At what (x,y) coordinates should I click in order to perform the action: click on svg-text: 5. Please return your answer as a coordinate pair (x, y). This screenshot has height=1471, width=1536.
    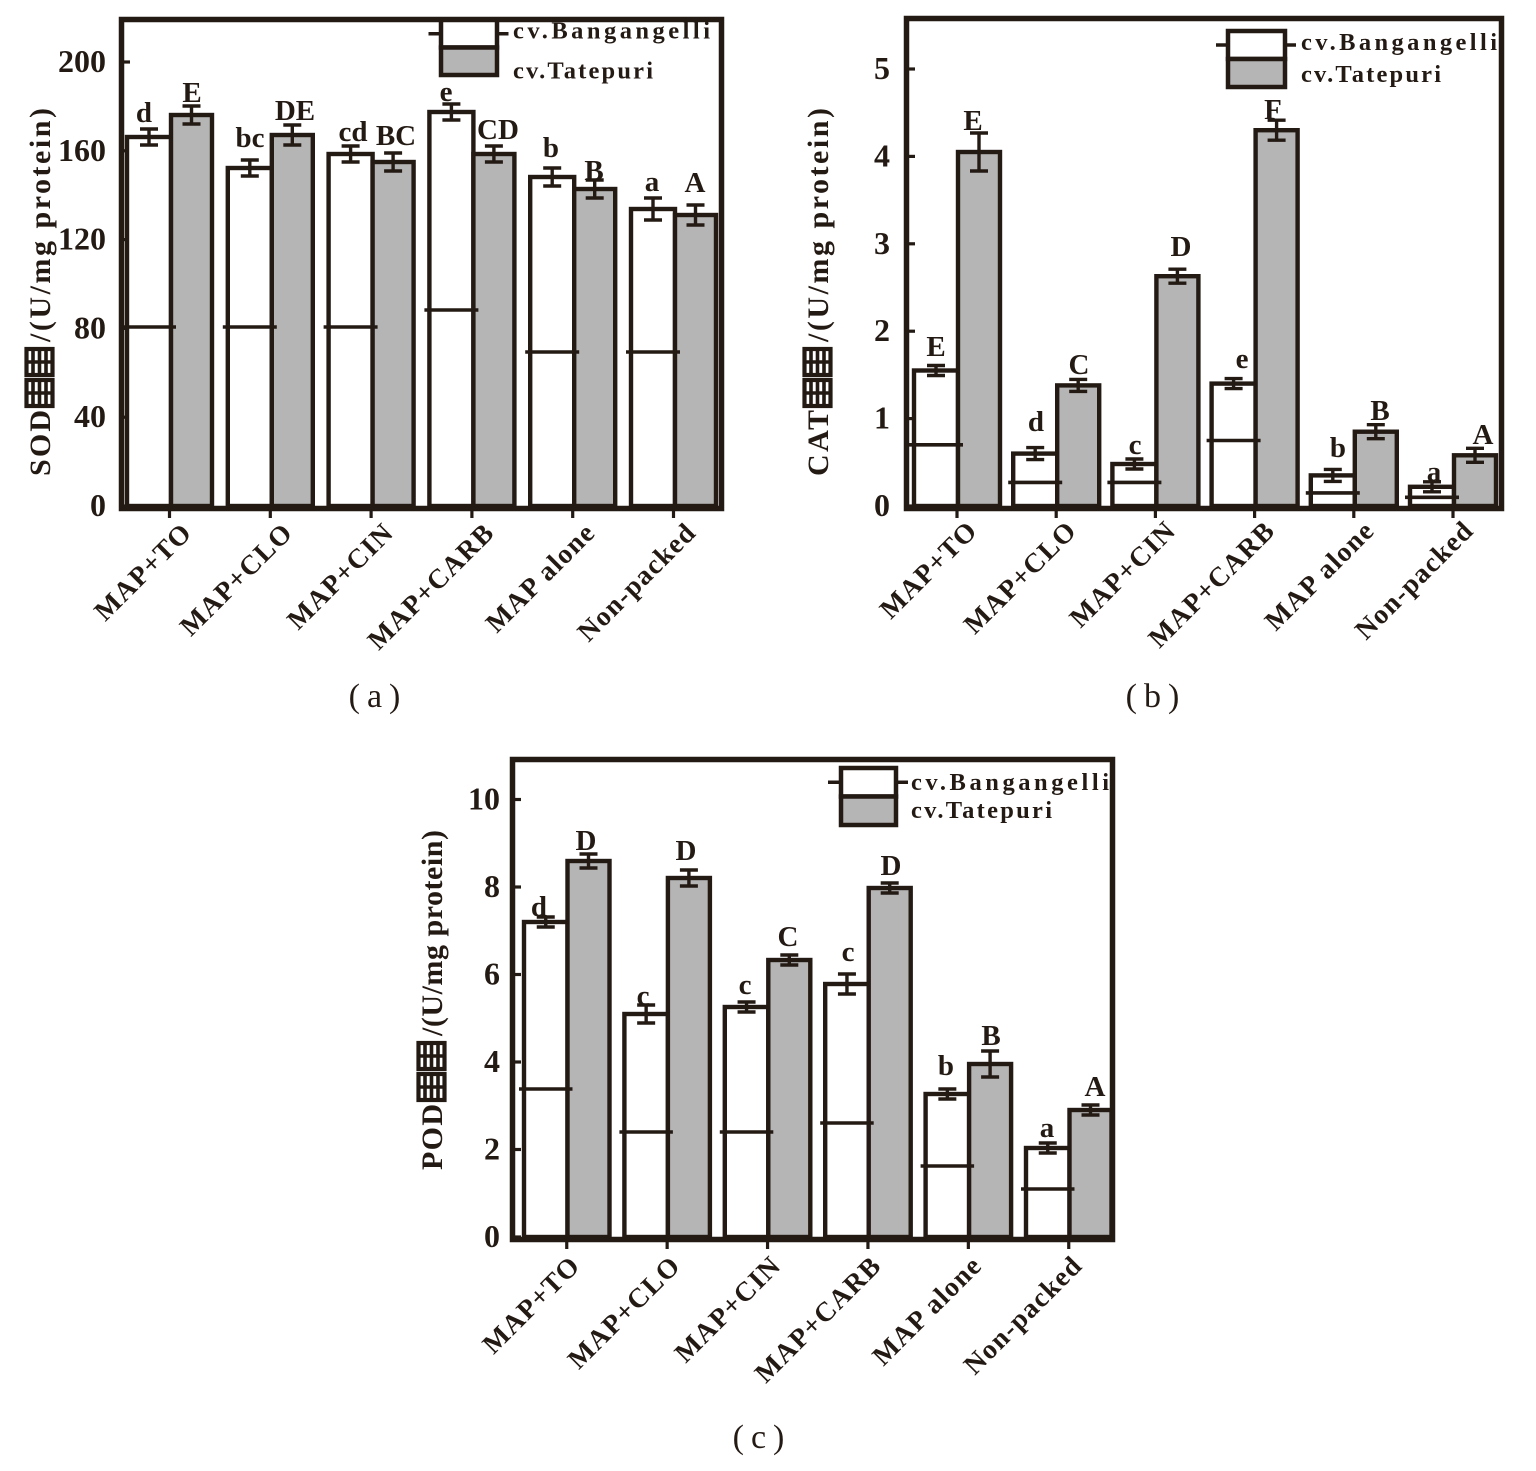
    Looking at the image, I should click on (882, 68).